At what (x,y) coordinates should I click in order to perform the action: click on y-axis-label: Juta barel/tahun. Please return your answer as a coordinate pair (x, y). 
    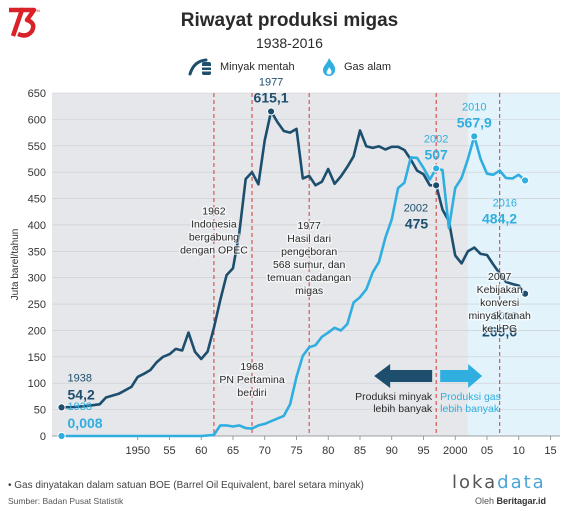
    Looking at the image, I should click on (15, 265).